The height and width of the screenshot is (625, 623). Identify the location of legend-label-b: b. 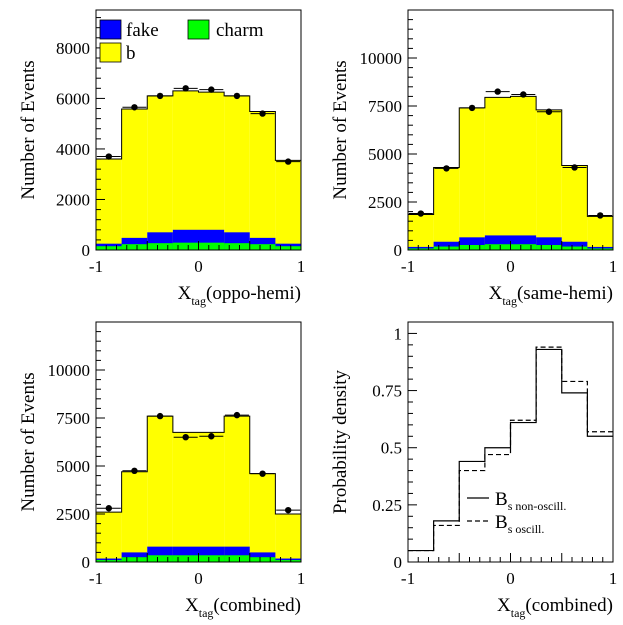
(131, 53).